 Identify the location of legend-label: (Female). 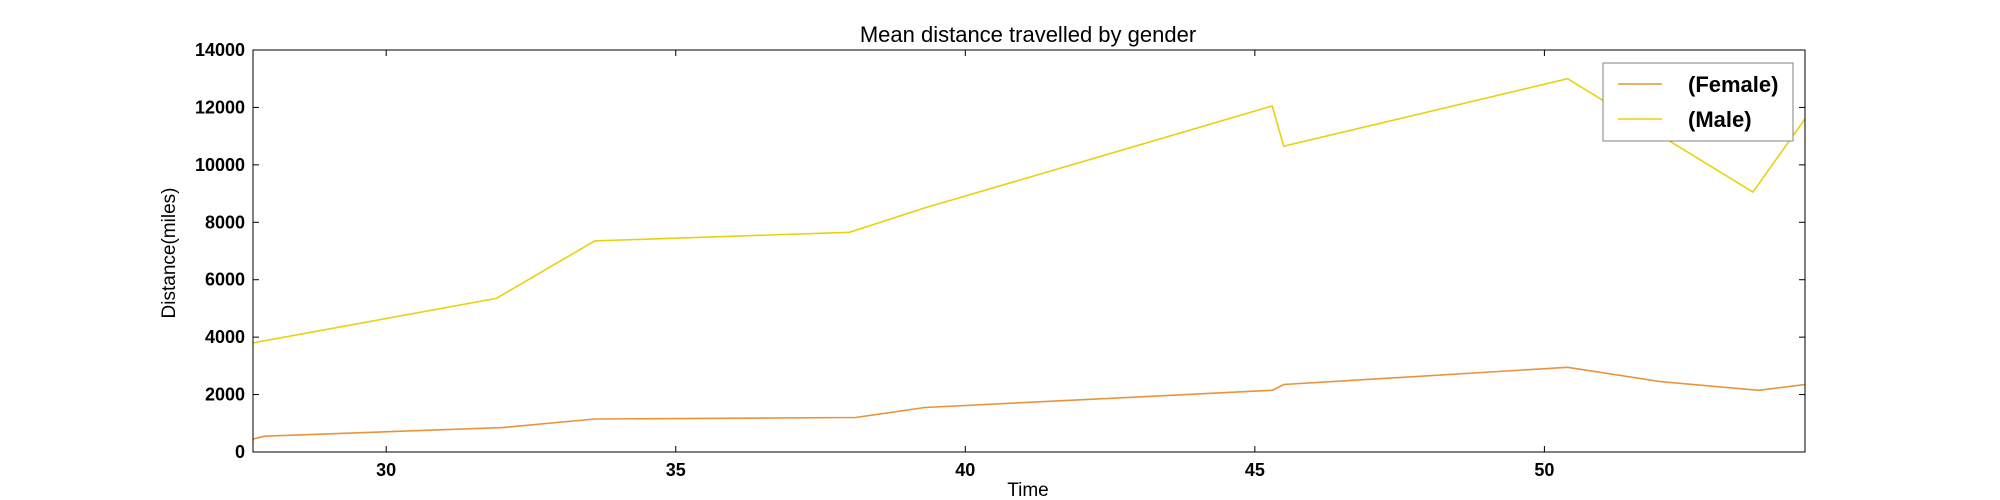
(1733, 84).